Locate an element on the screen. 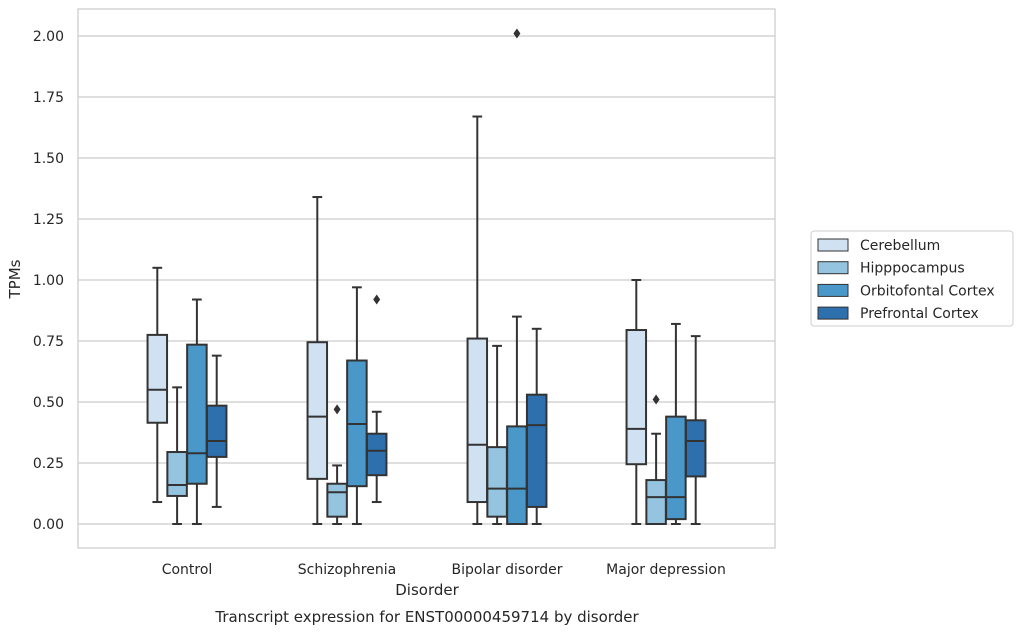 The image size is (1023, 634). legend-item: Prefrontal Cortex is located at coordinates (898, 314).